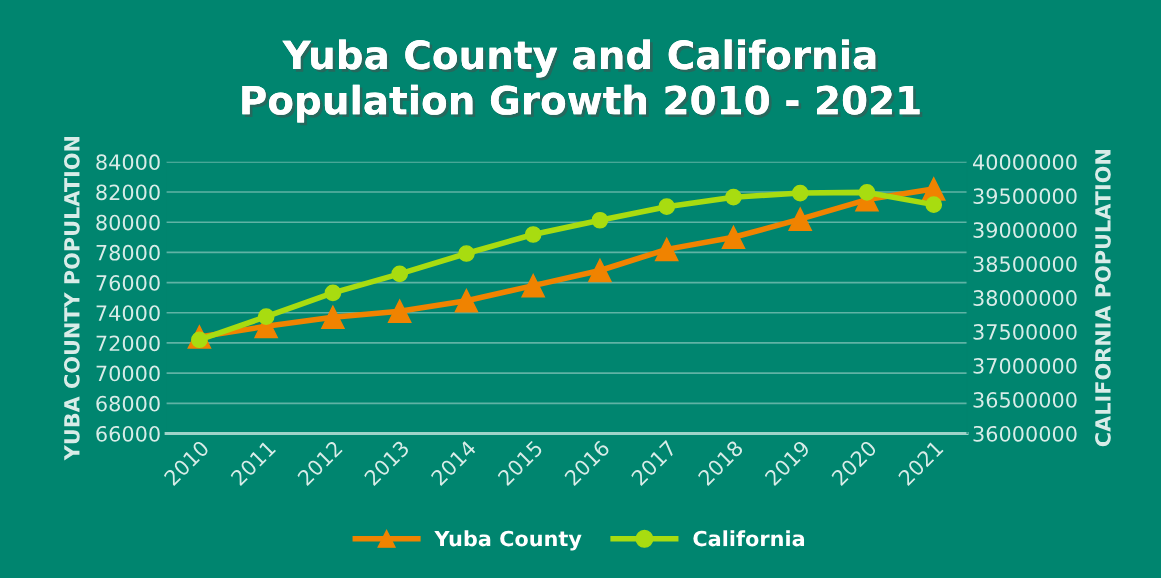  What do you see at coordinates (1103, 298) in the screenshot?
I see `y2-axis-title: CALIFORNIA POPULATION` at bounding box center [1103, 298].